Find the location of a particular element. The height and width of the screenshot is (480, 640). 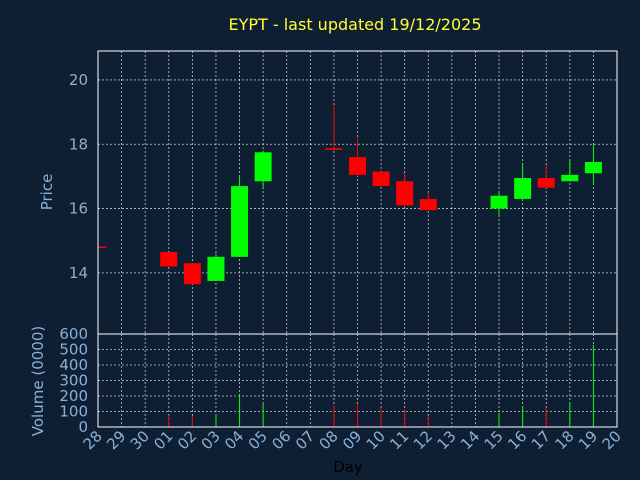

chart-title: EYPT - last updated 19/12/2025 is located at coordinates (354, 24).